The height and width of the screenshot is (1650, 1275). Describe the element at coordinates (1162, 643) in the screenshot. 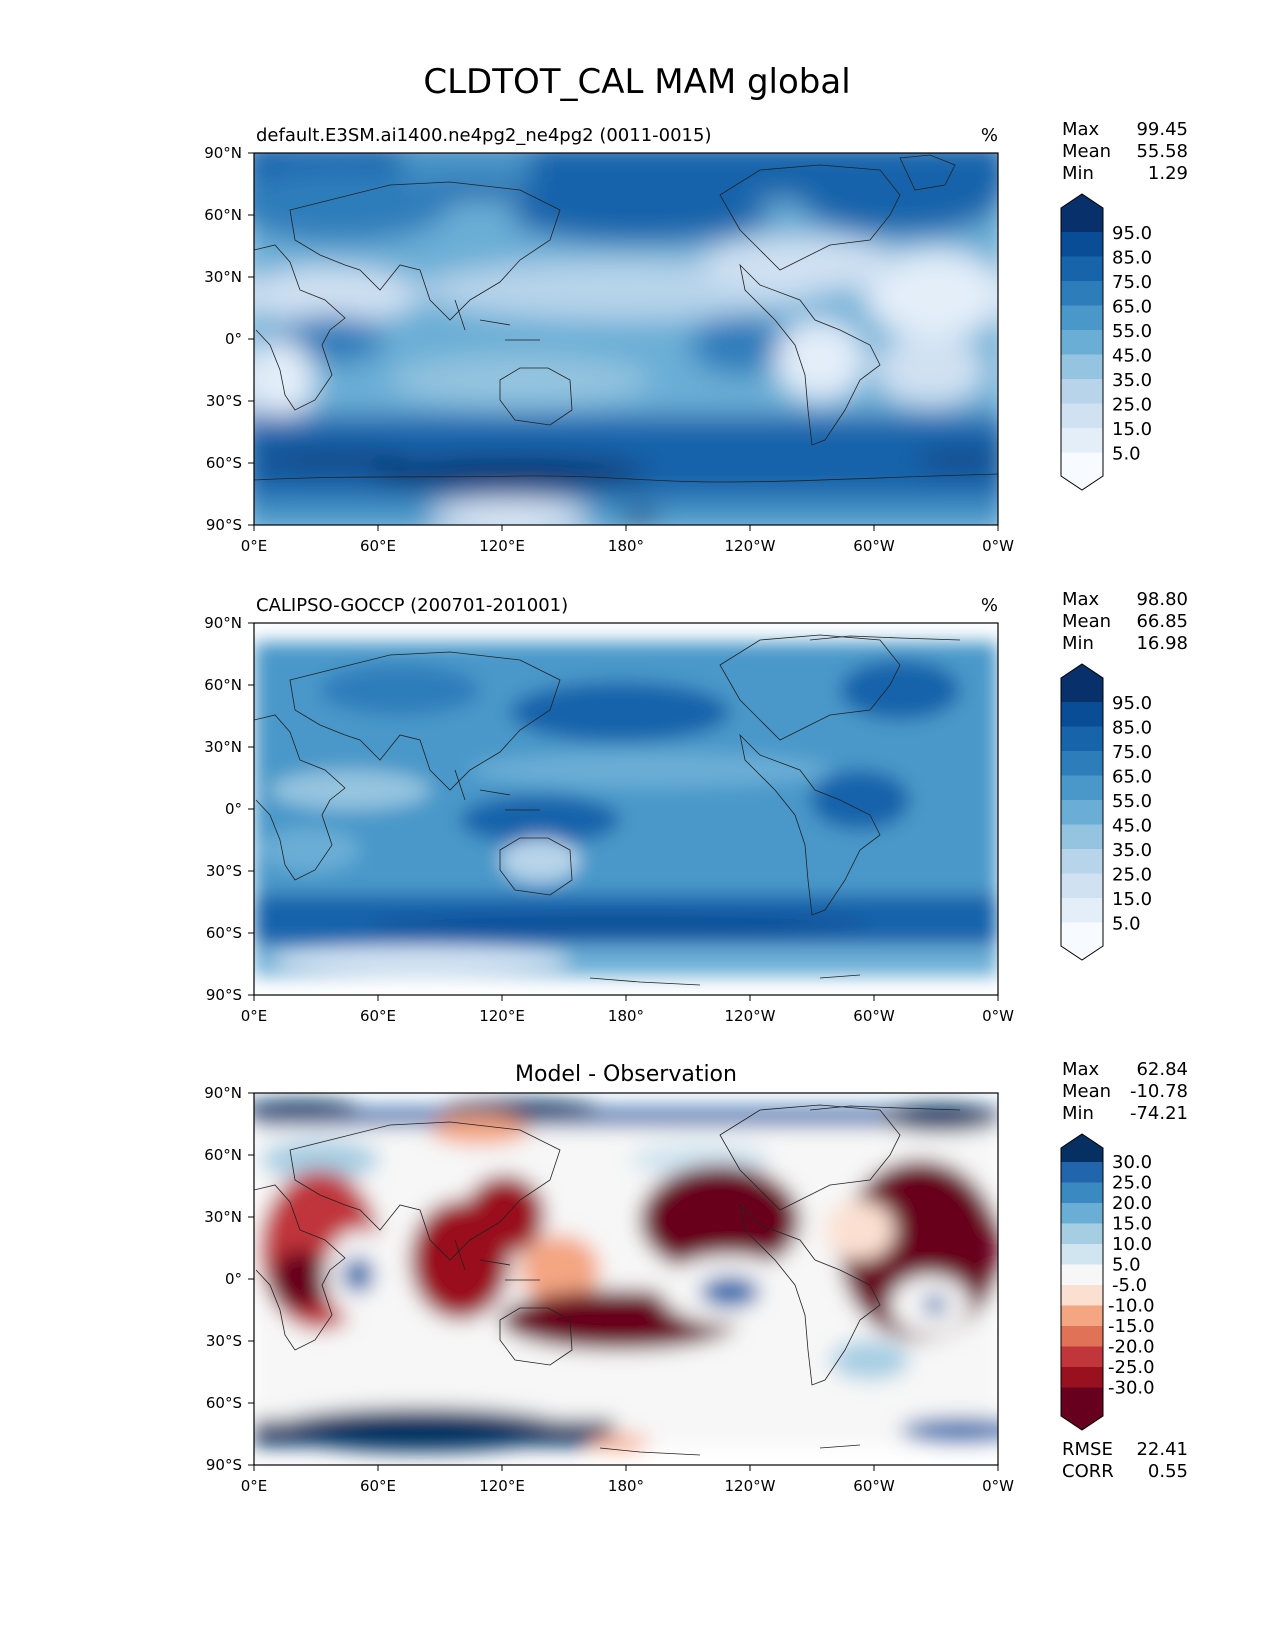

I see `stat-value: 16.98` at that location.